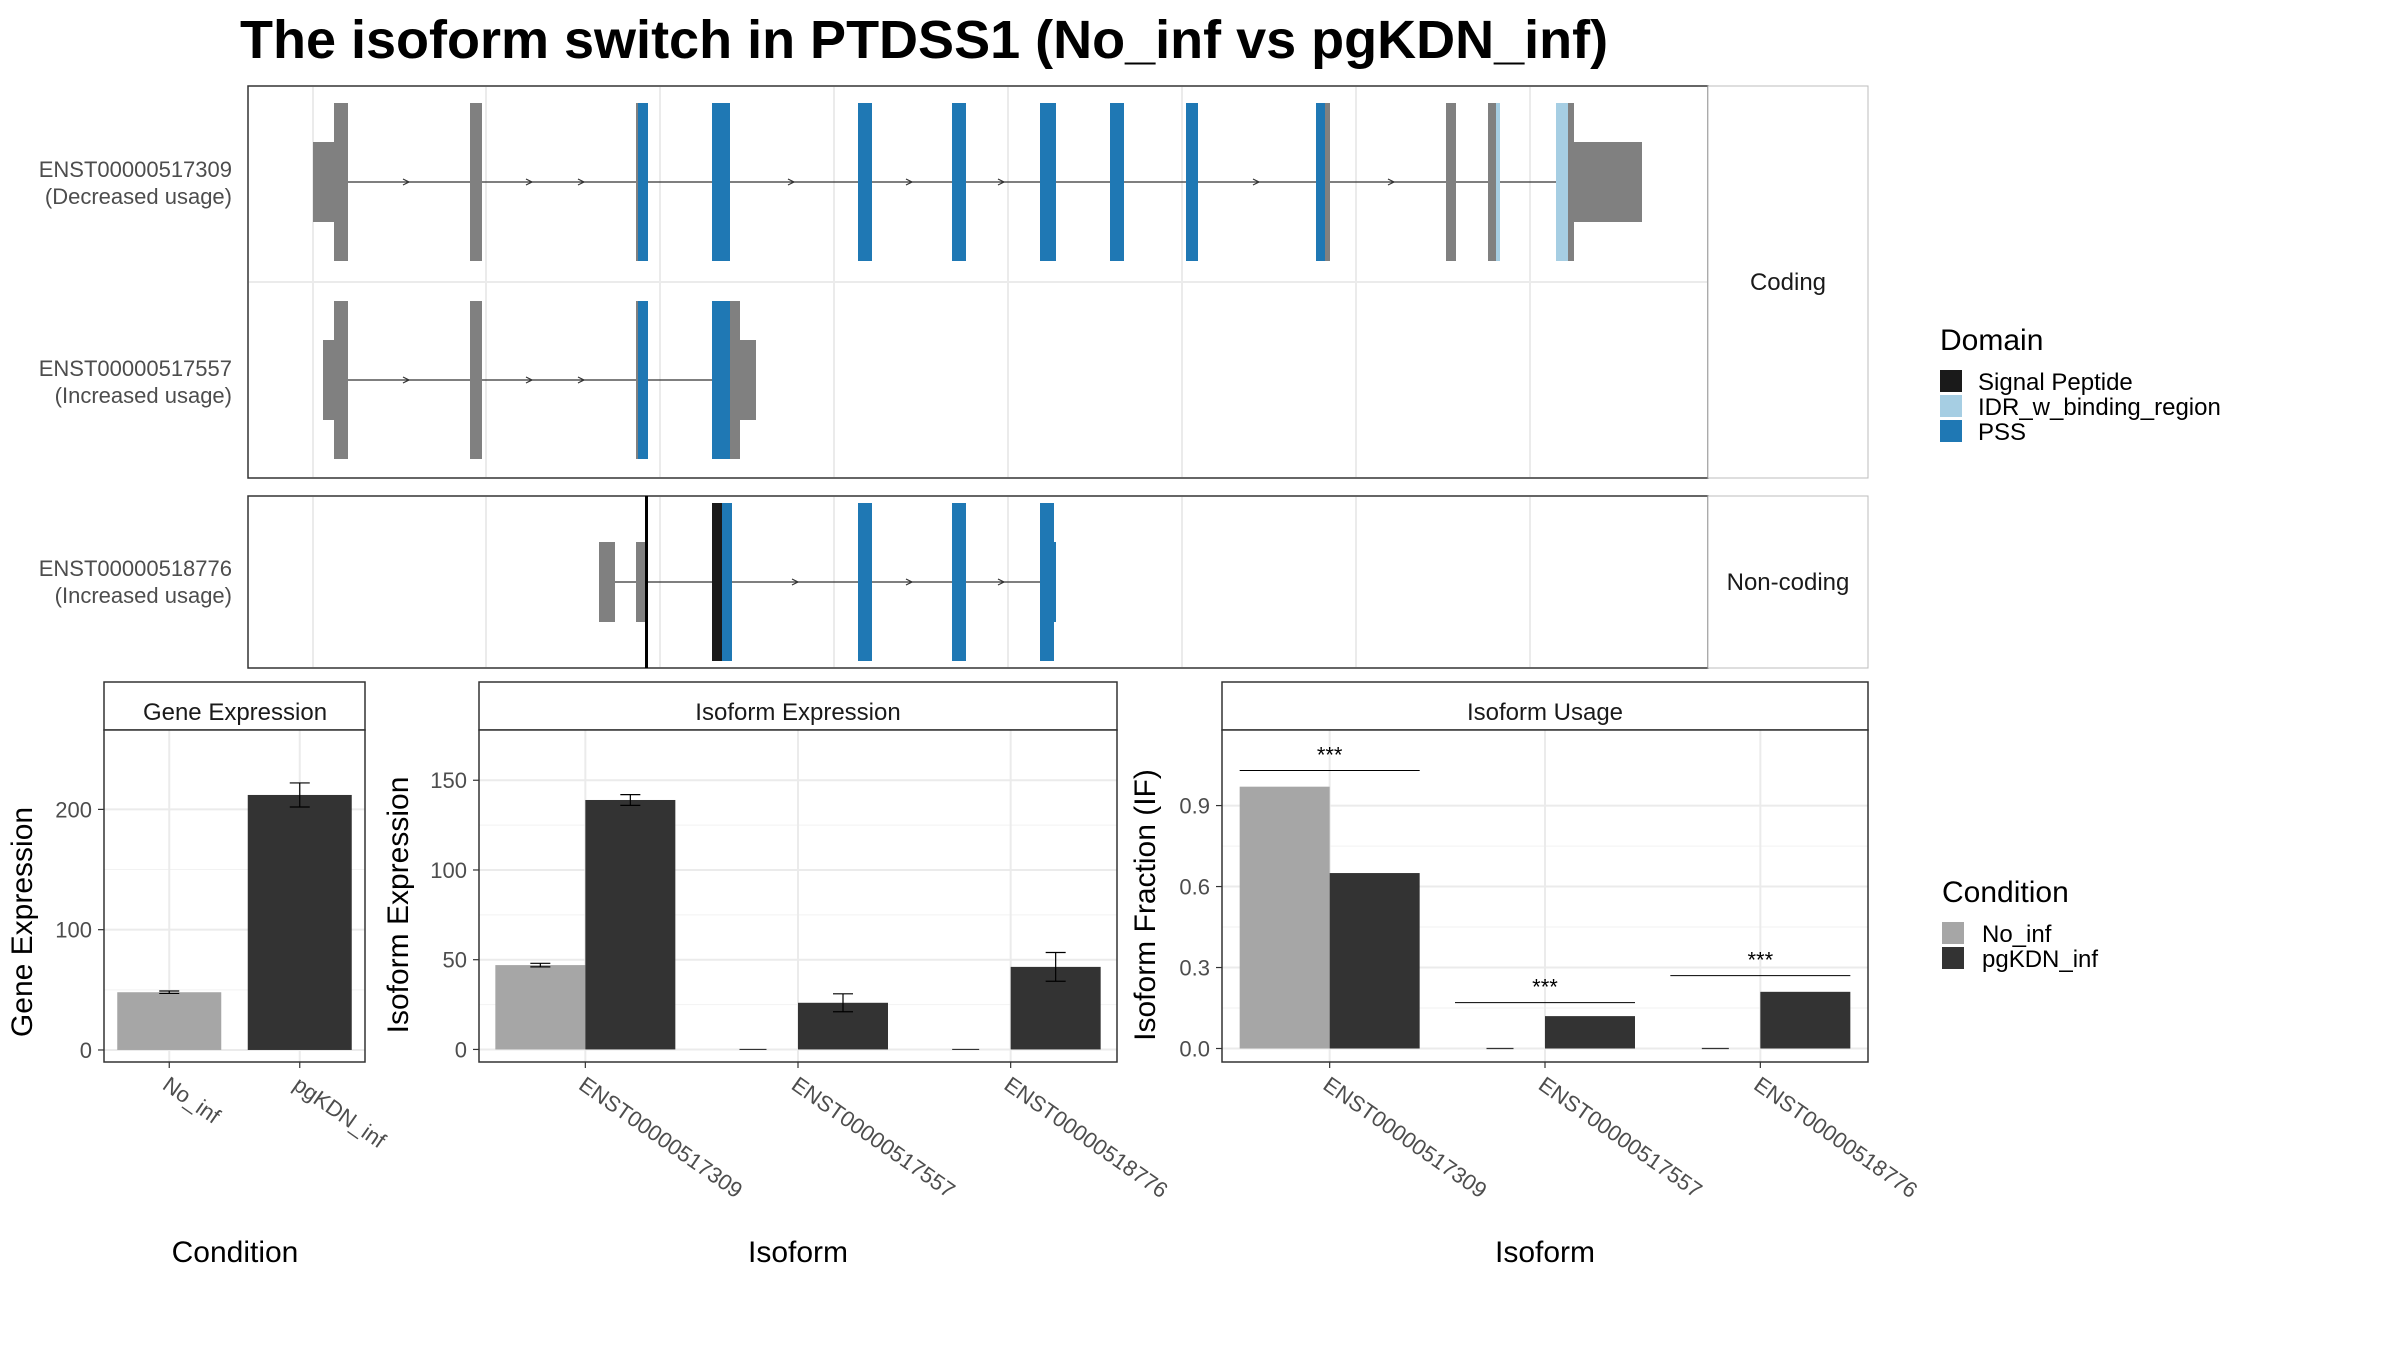  I want to click on y-tick-label: 150, so click(448, 780).